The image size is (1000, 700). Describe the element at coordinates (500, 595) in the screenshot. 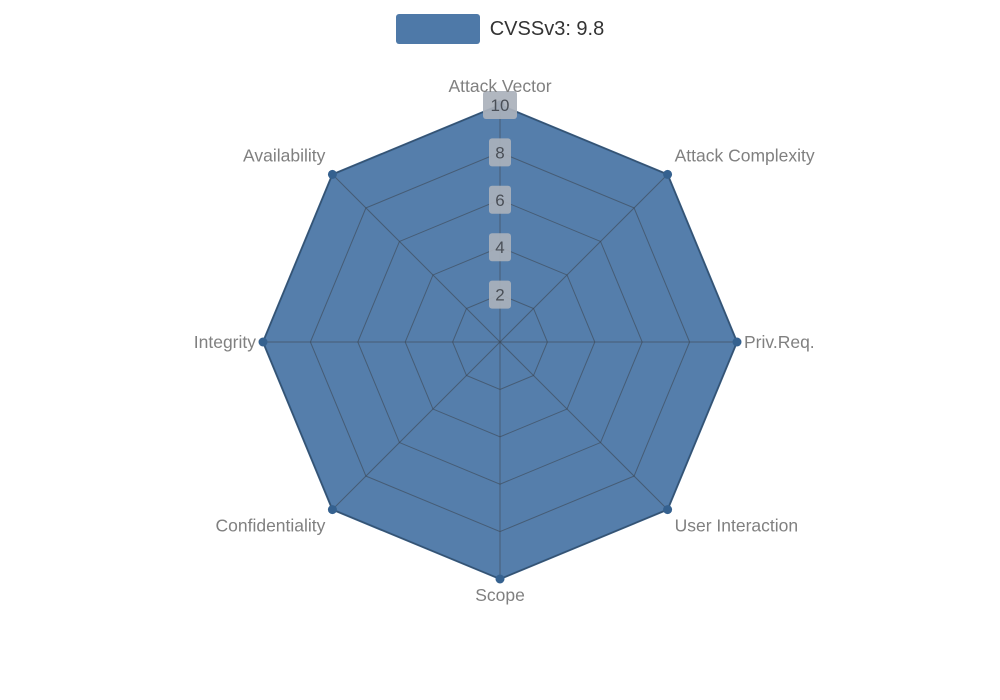

I see `axis-name-scope: Scope` at that location.